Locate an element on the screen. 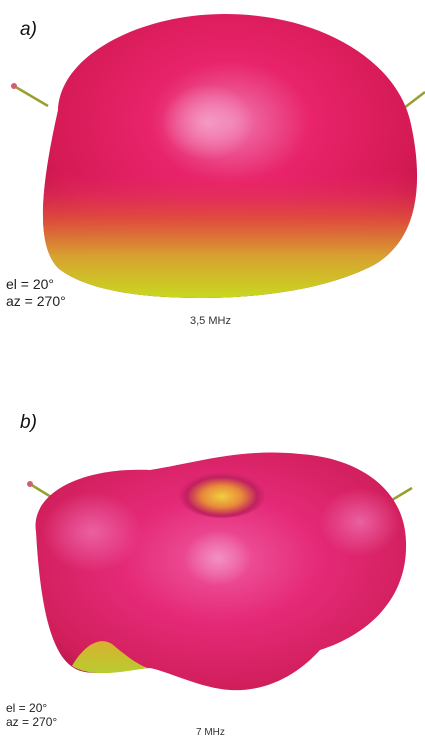 This screenshot has height=744, width=425. panel-label: b) is located at coordinates (28, 422).